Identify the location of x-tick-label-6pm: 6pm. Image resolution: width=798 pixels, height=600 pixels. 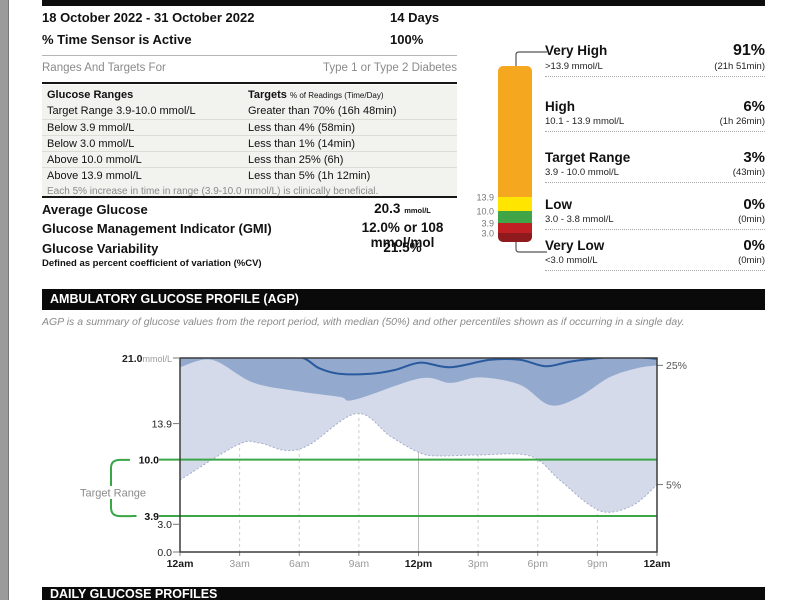
(538, 564).